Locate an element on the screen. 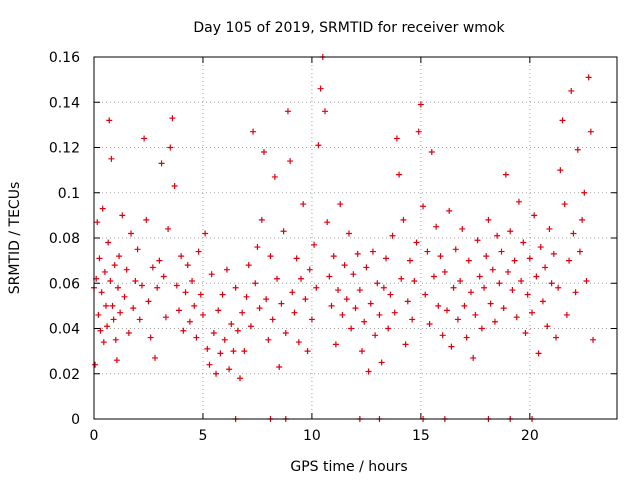 The width and height of the screenshot is (640, 480). y-tick-label: 0.12 is located at coordinates (64, 149).